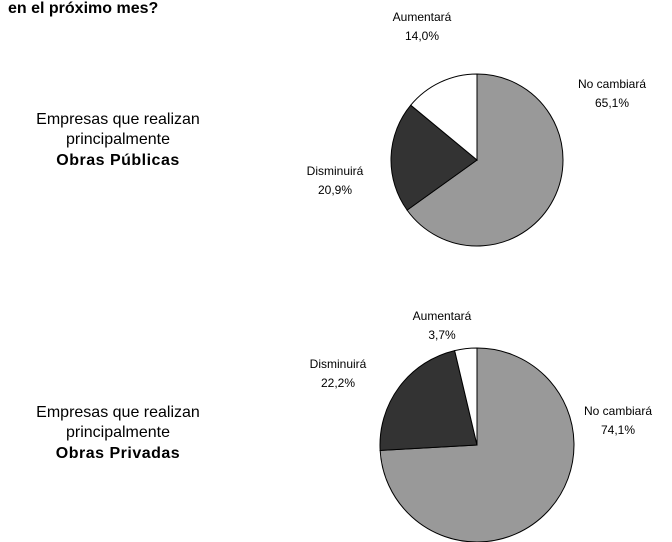 The width and height of the screenshot is (672, 542). What do you see at coordinates (335, 190) in the screenshot?
I see `slice-value-label: 20,9%` at bounding box center [335, 190].